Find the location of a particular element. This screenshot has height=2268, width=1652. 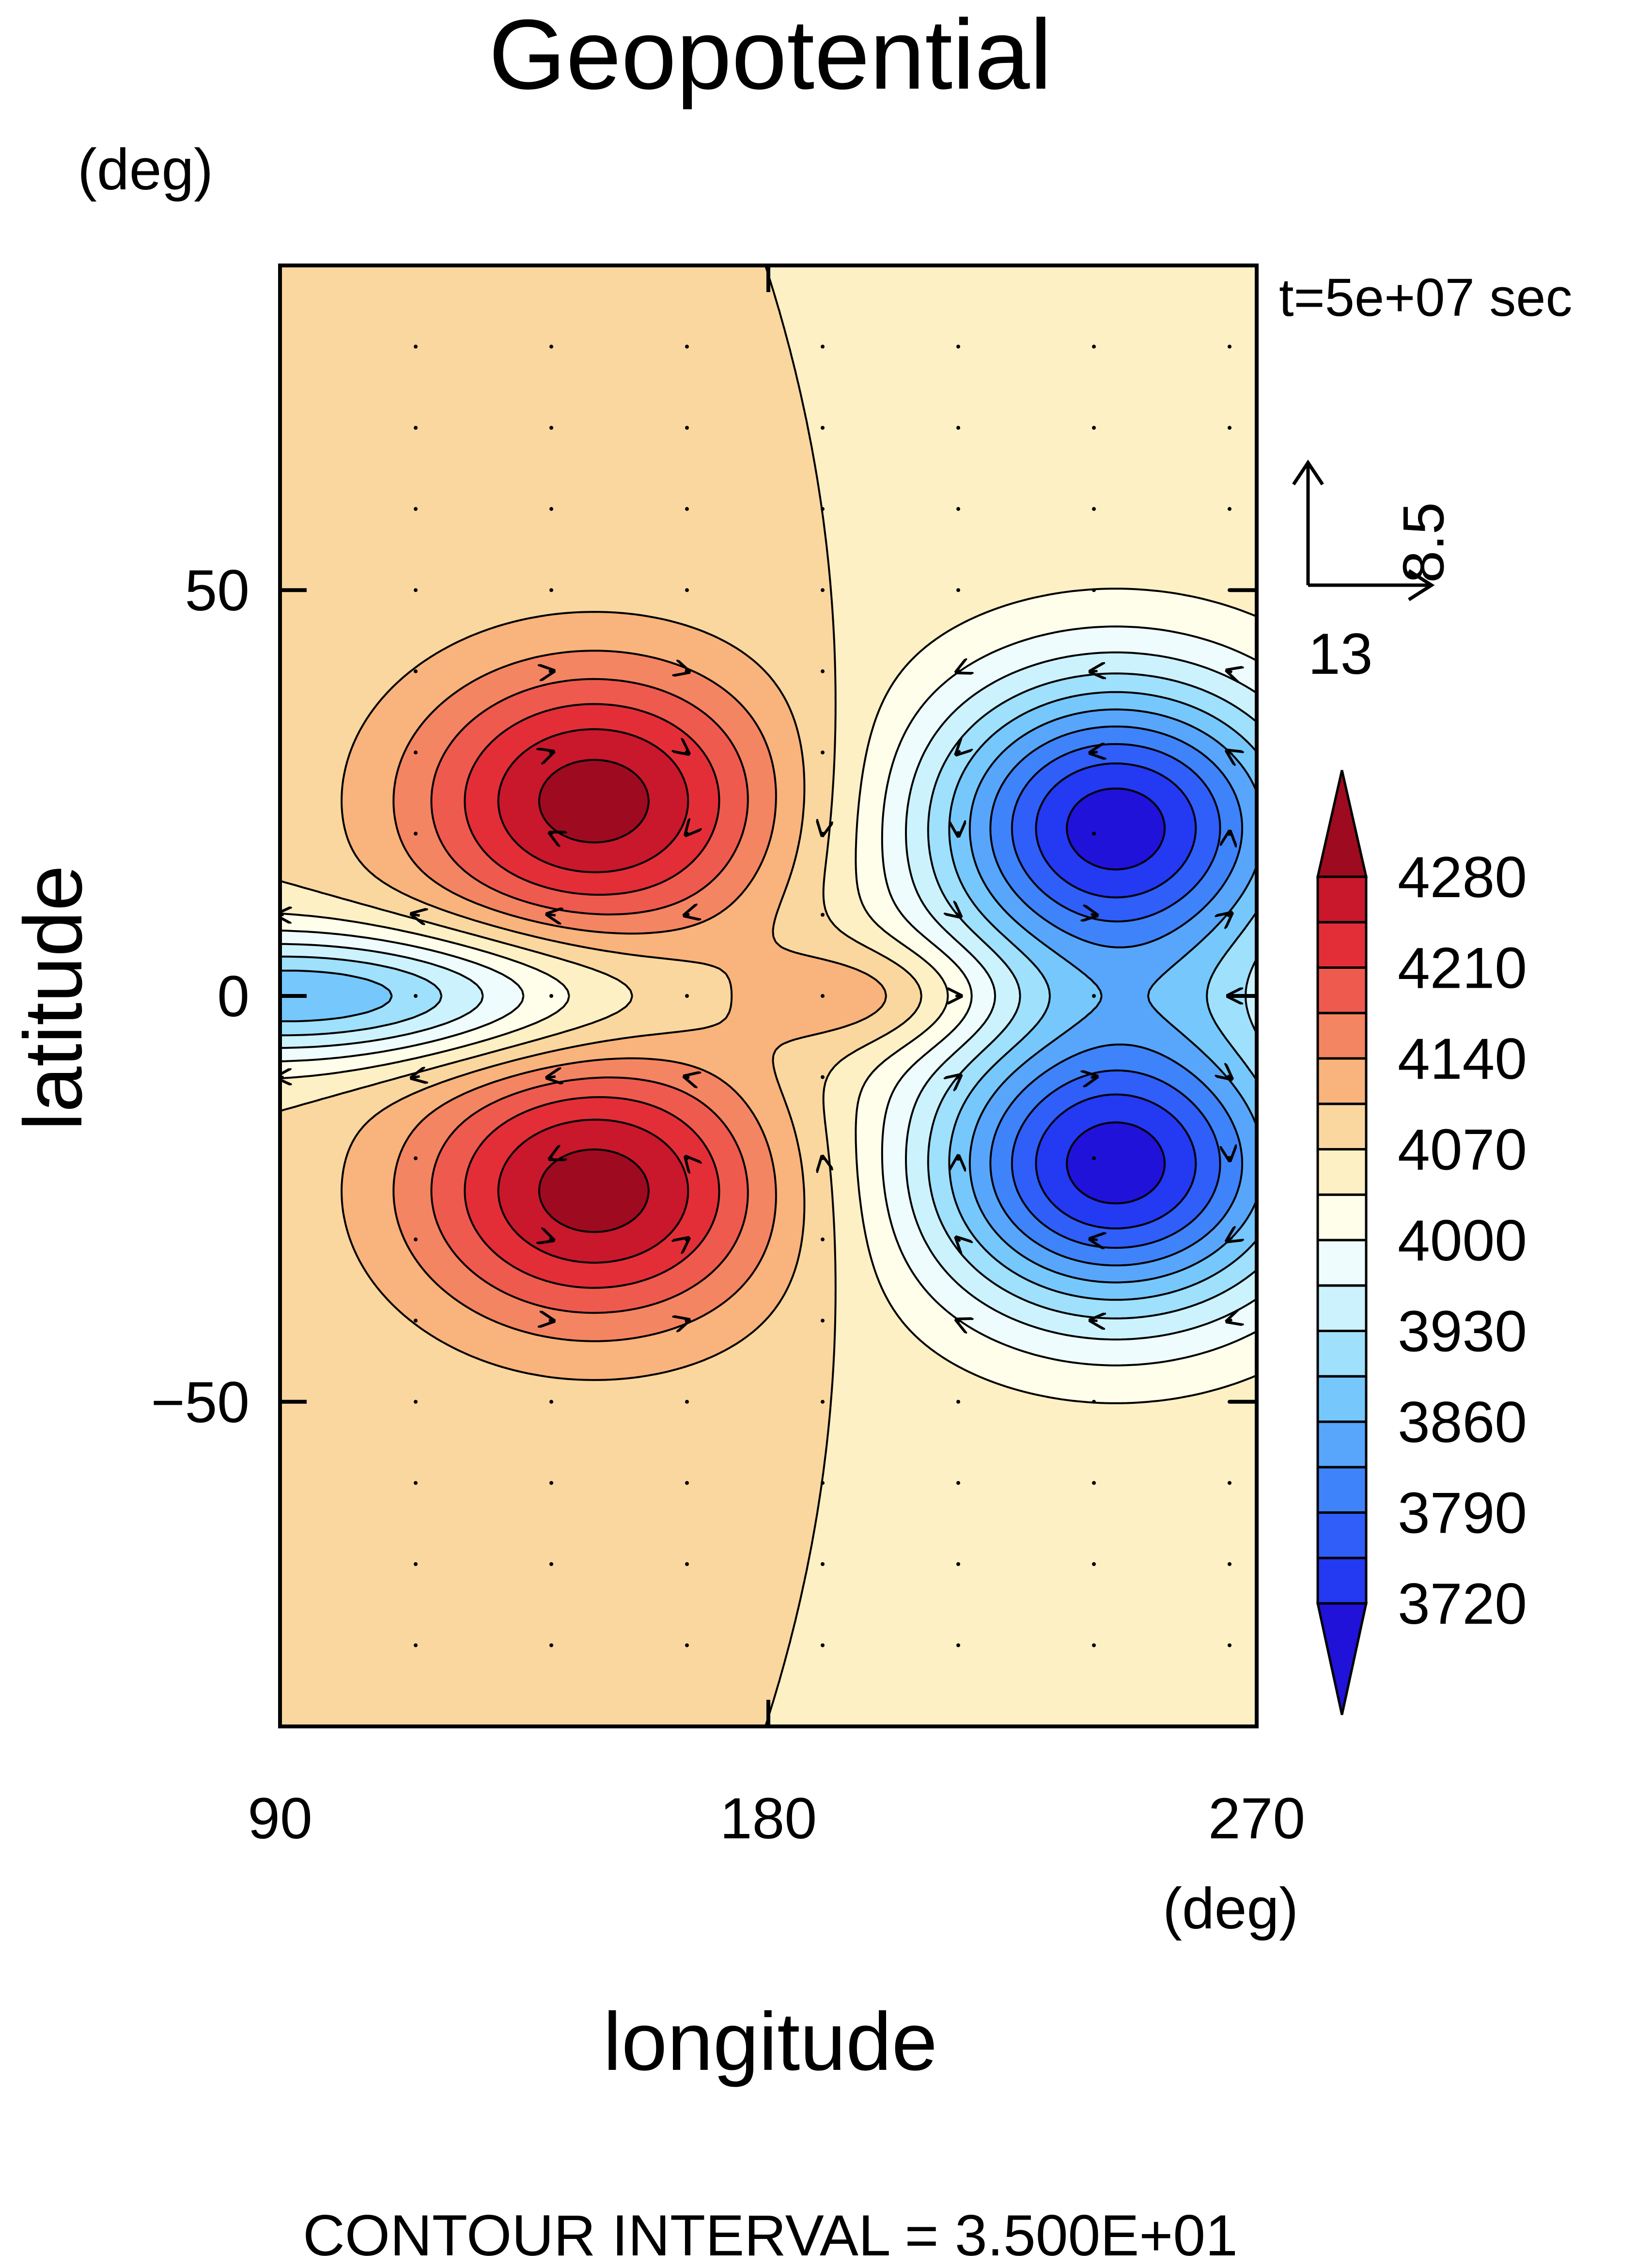

reference-vector-x-value: 13 is located at coordinates (1340, 653).